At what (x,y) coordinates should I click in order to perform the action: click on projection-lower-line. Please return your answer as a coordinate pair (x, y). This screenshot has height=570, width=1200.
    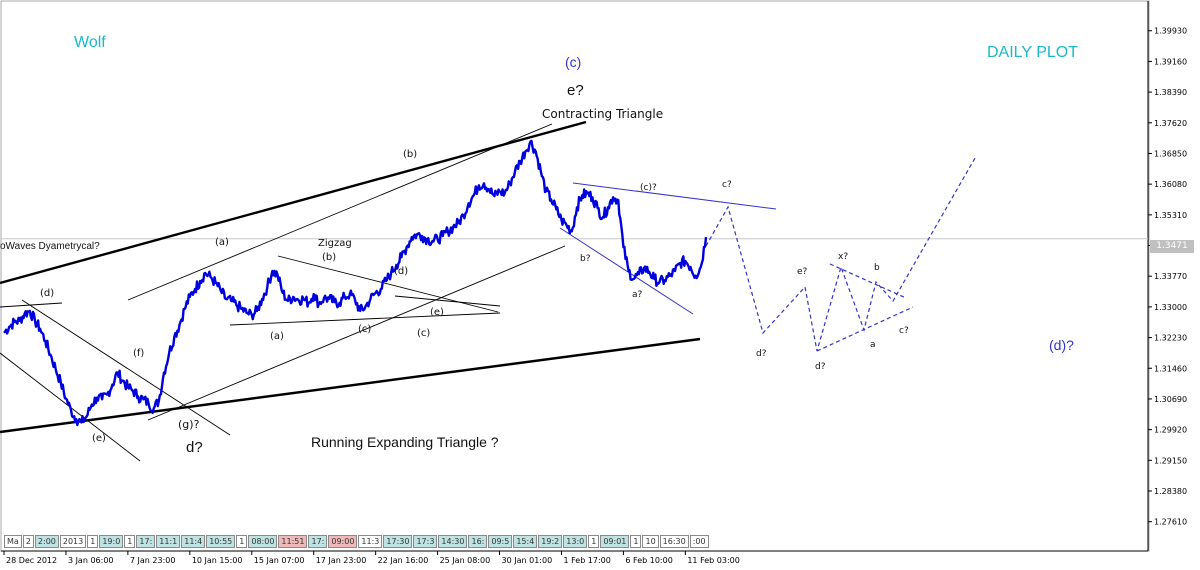
    Looking at the image, I should click on (865, 329).